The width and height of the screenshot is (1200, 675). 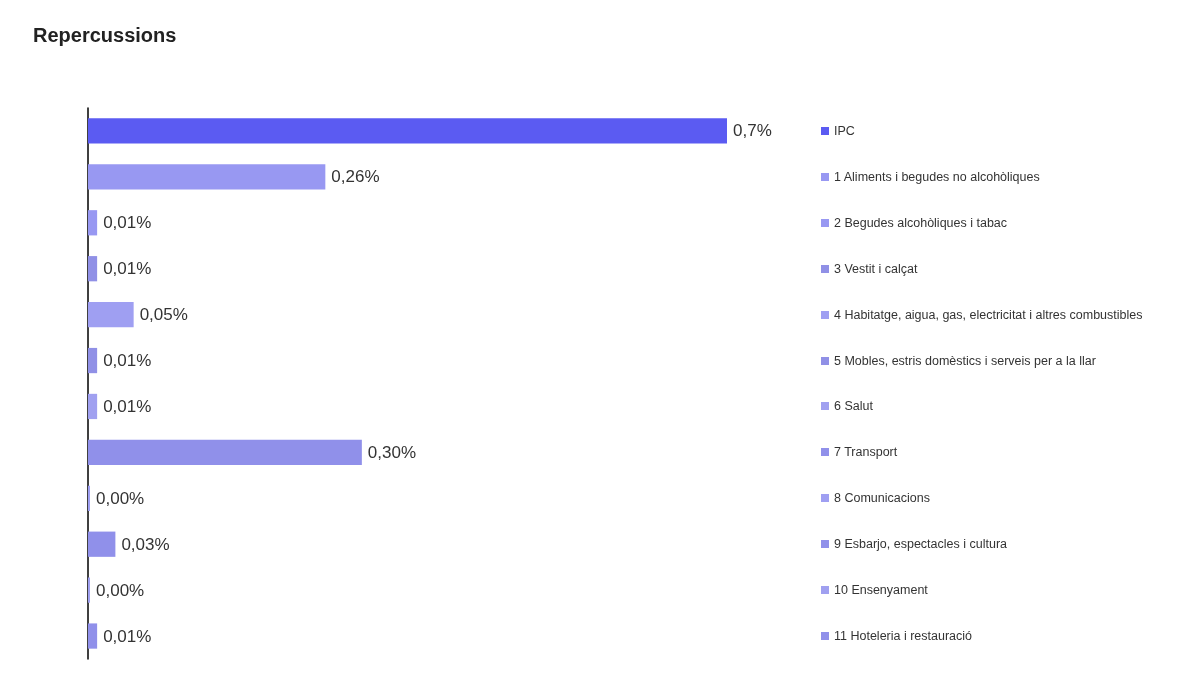 I want to click on y-tick-label: 4 Habitatge, aigua, gas, electricitat i altres combustibles, so click(x=988, y=314).